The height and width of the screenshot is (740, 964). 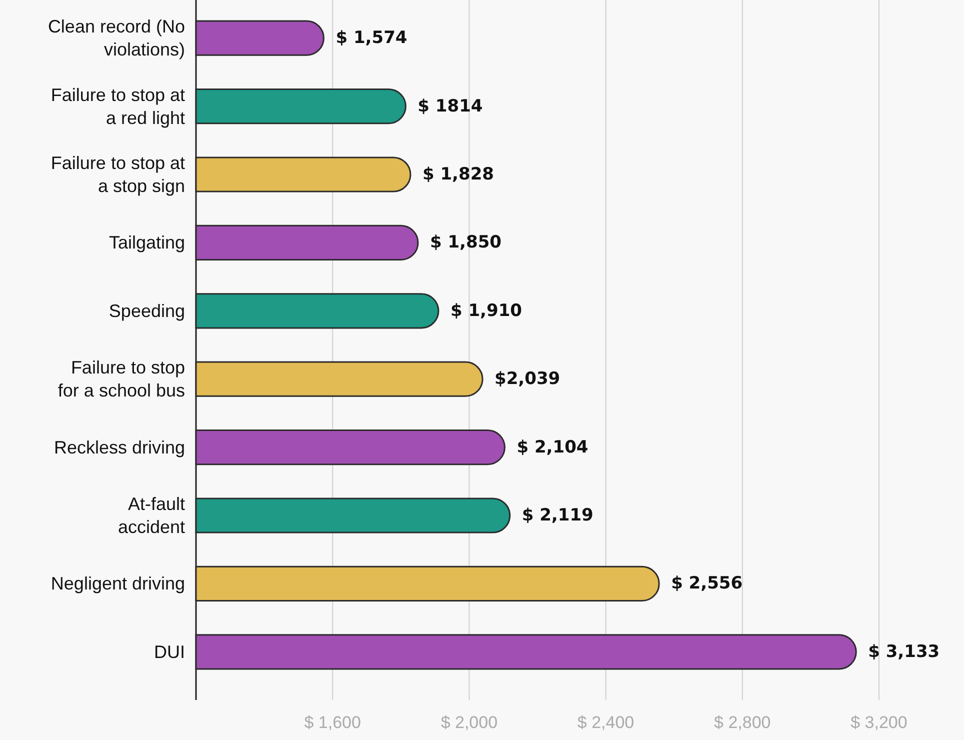 I want to click on data-label: $2,039, so click(x=527, y=379).